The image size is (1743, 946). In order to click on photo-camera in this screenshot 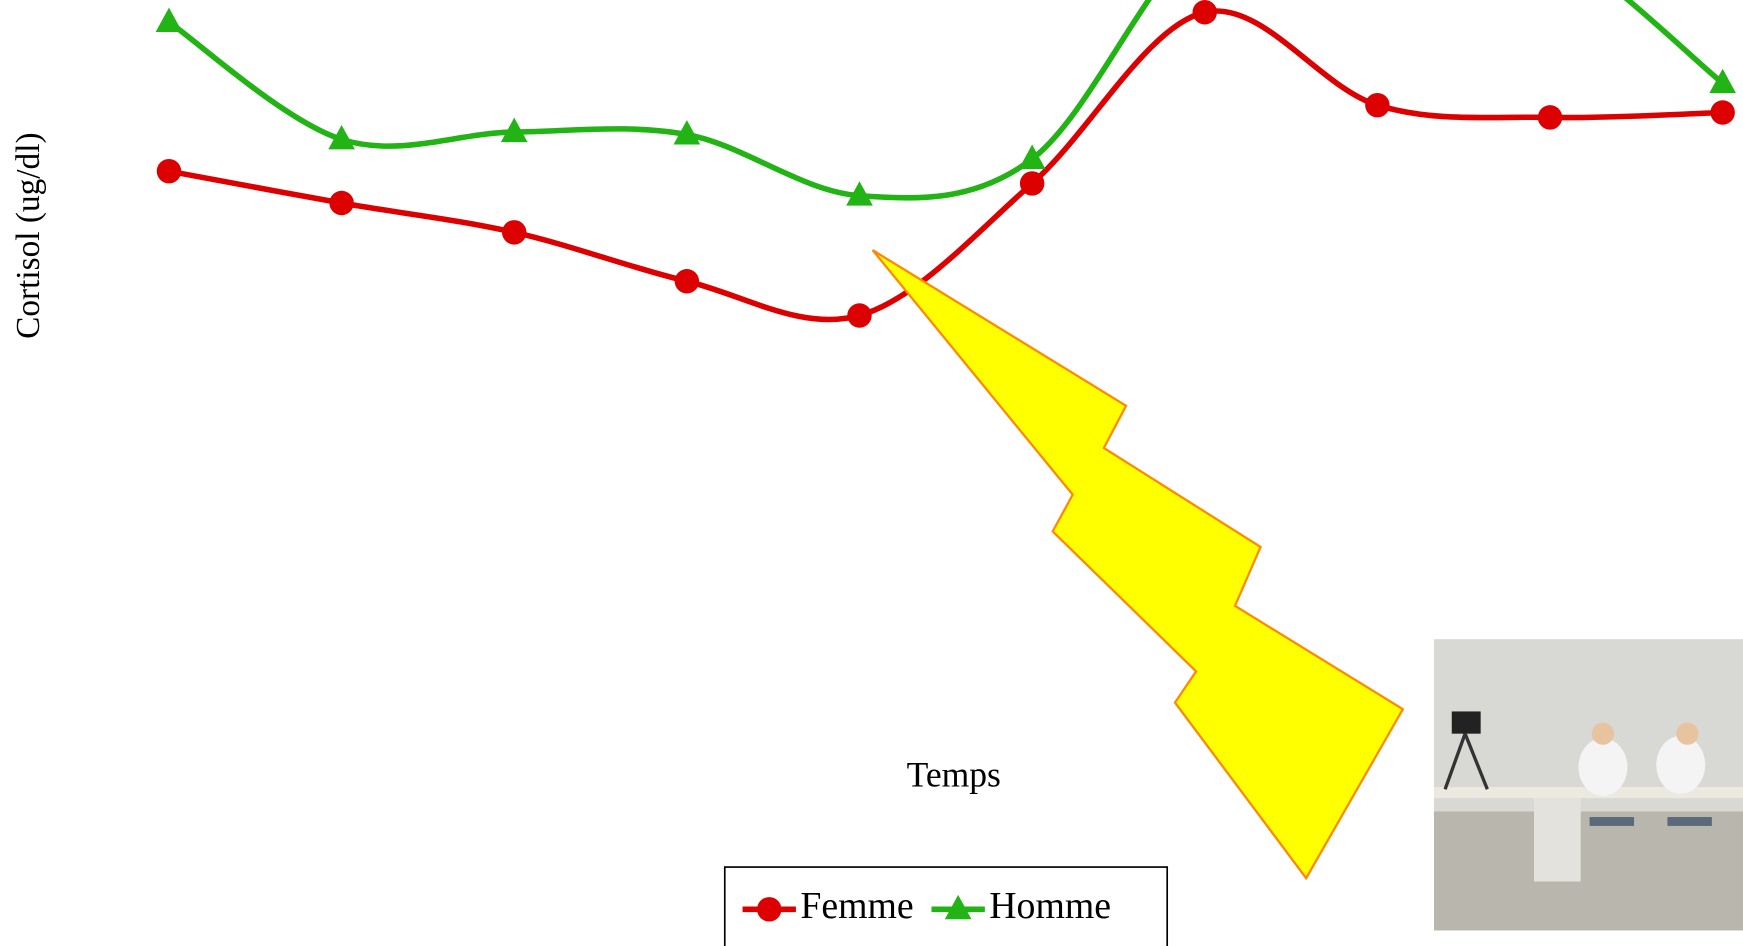, I will do `click(1466, 722)`.